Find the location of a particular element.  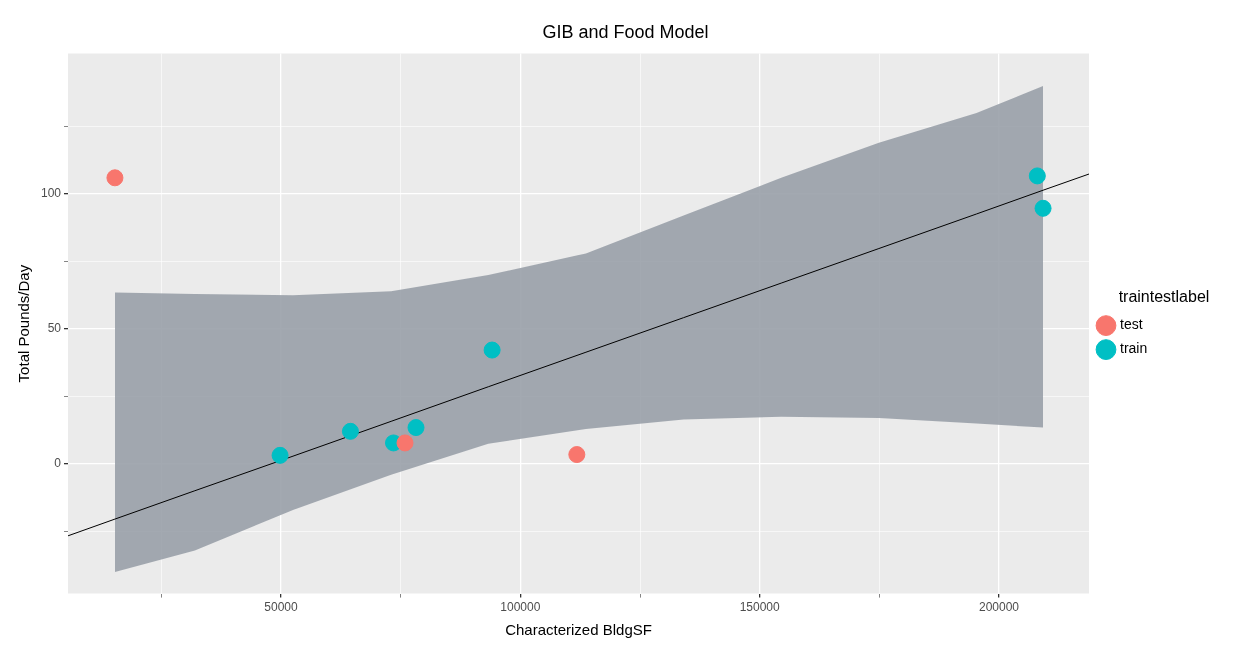

y-tick-label: 50 is located at coordinates (54, 328).